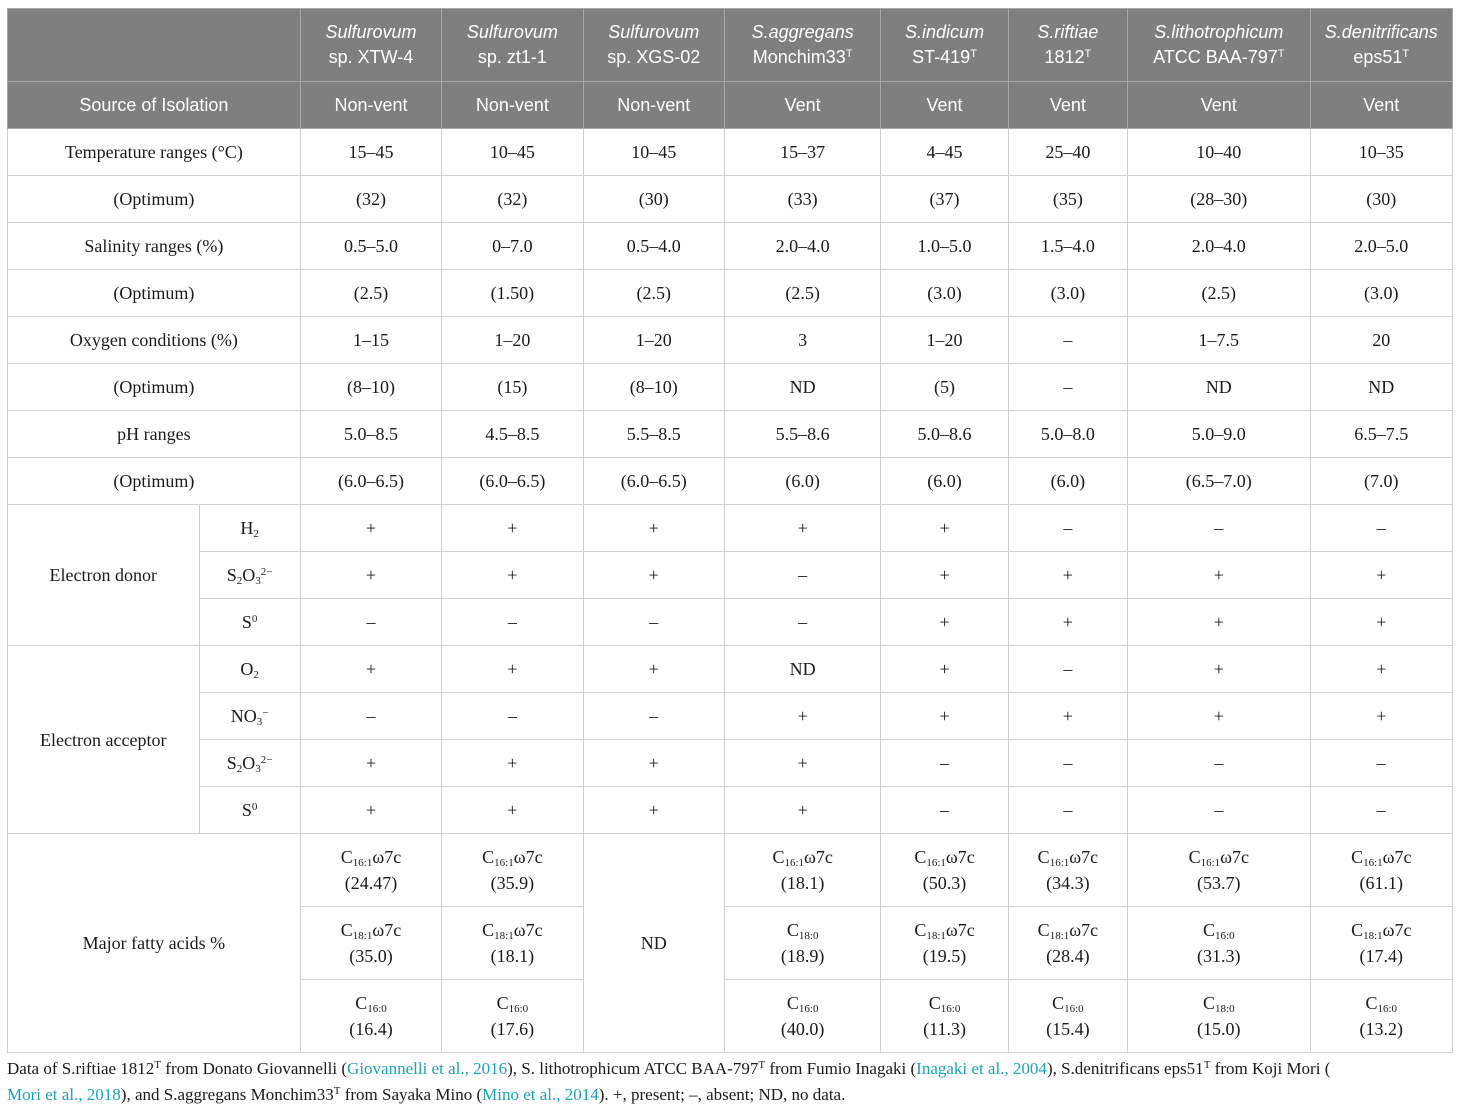  What do you see at coordinates (1219, 883) in the screenshot?
I see `fatty-acid-value: (53.7)` at bounding box center [1219, 883].